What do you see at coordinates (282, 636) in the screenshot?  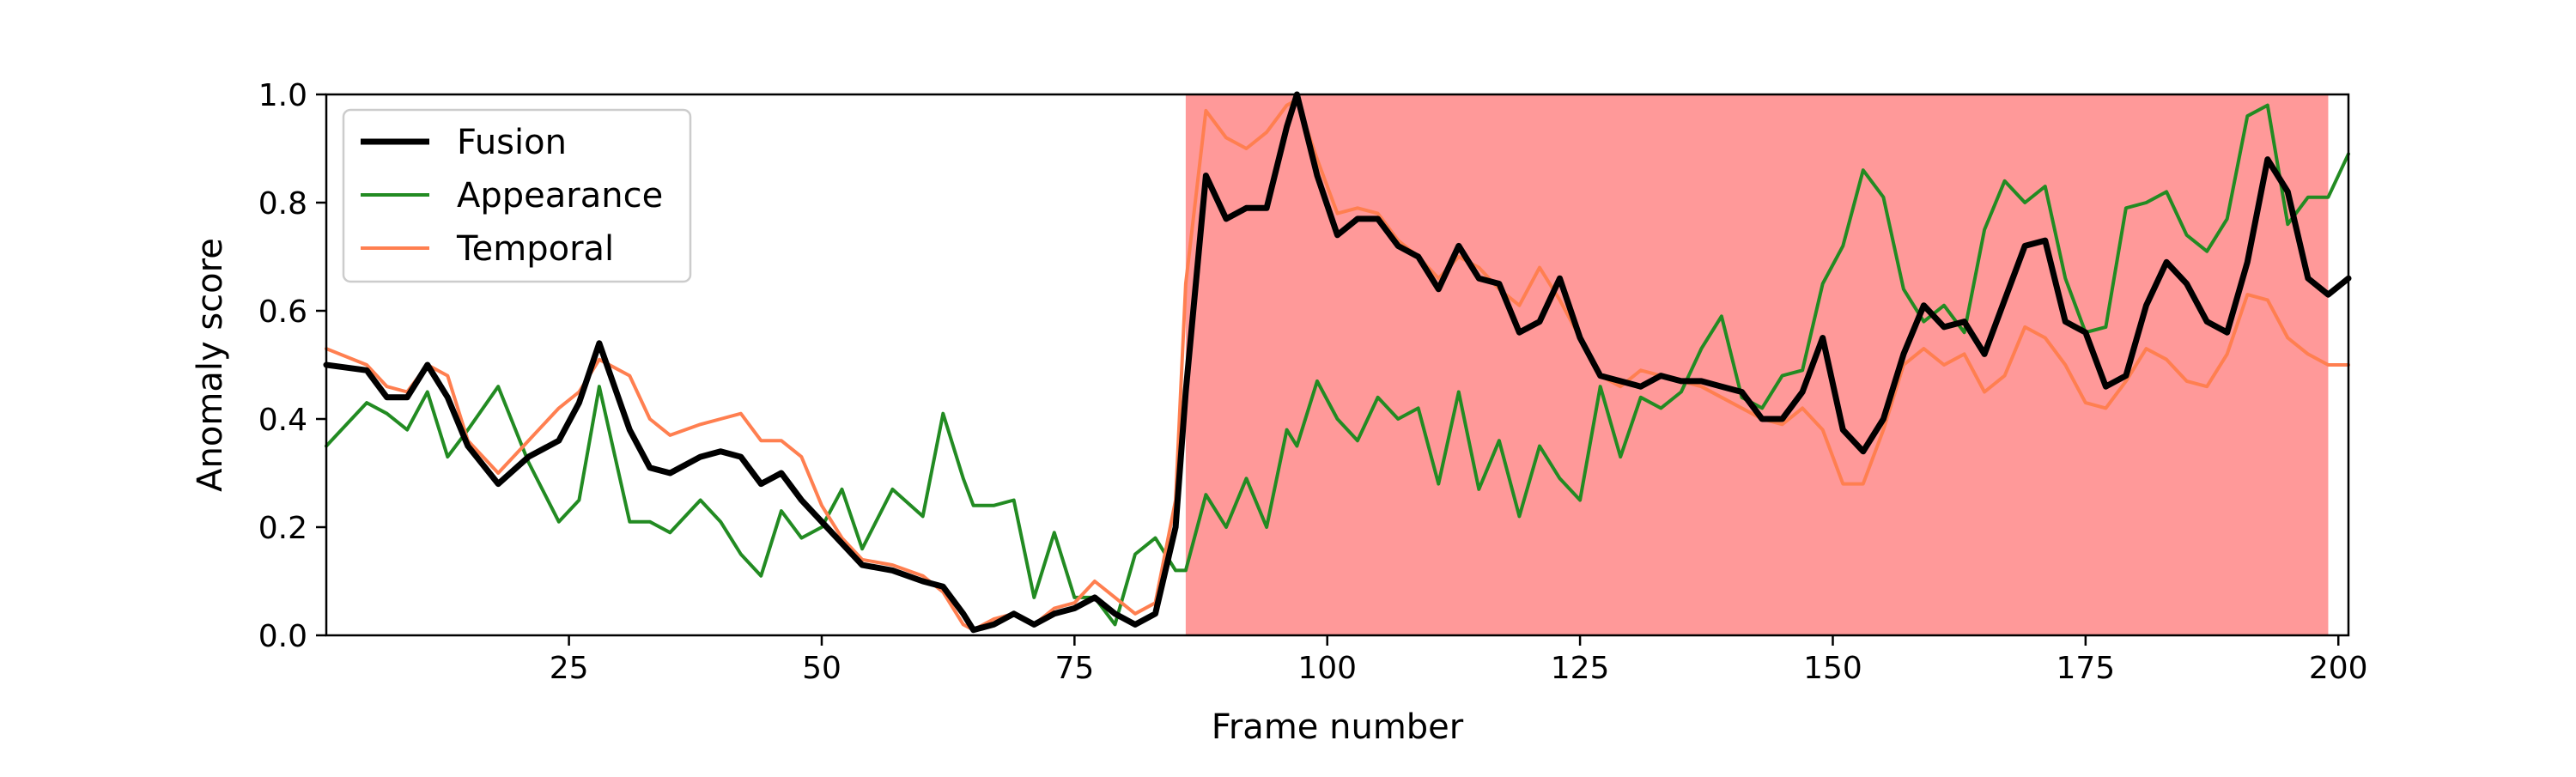 I see `y-tick-label: 0.0` at bounding box center [282, 636].